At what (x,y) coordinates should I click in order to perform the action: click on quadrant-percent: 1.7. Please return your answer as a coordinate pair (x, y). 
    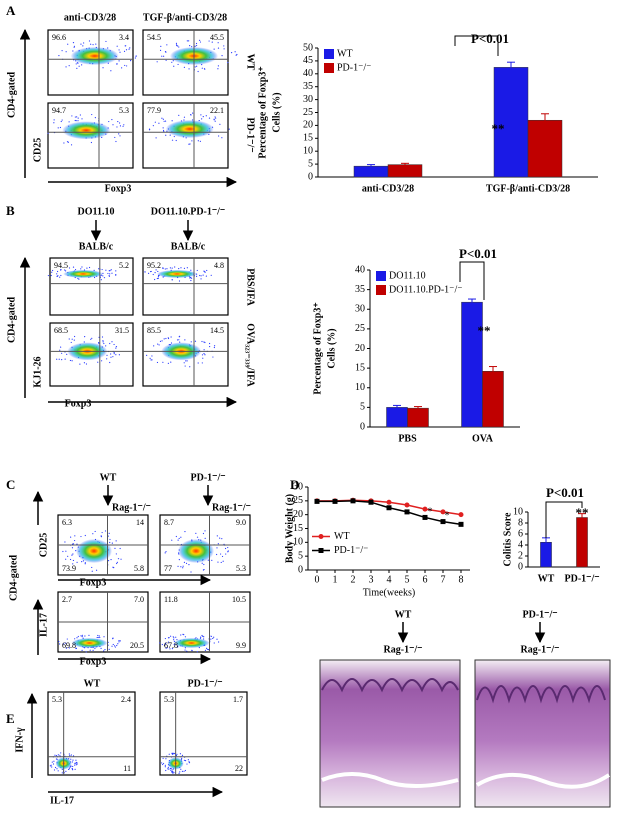
    Looking at the image, I should click on (238, 699).